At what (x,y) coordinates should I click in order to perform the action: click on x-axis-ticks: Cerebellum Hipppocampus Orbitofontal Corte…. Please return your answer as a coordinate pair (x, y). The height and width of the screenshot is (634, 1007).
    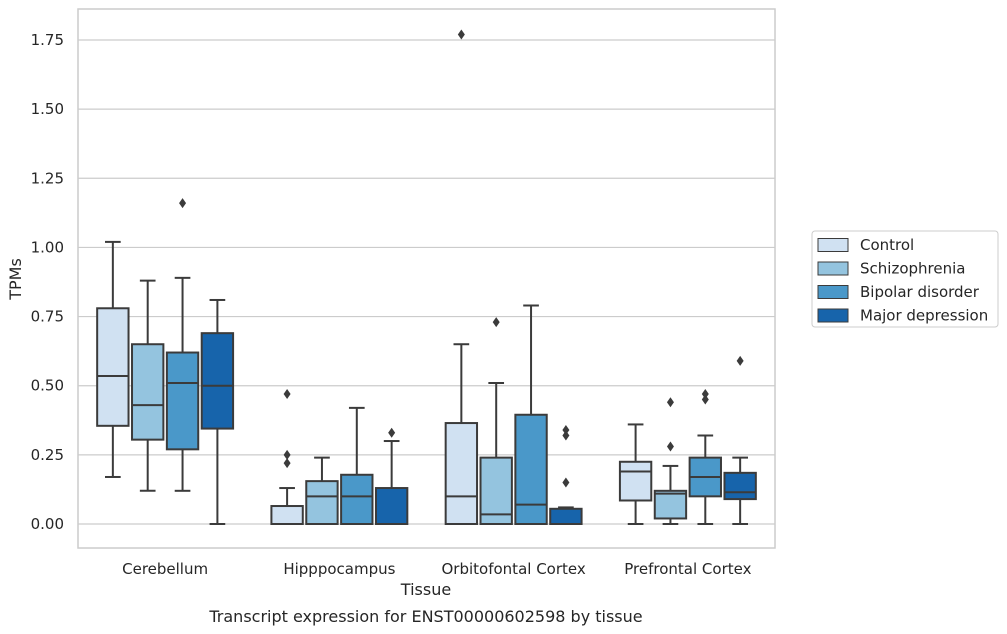
    Looking at the image, I should click on (436, 569).